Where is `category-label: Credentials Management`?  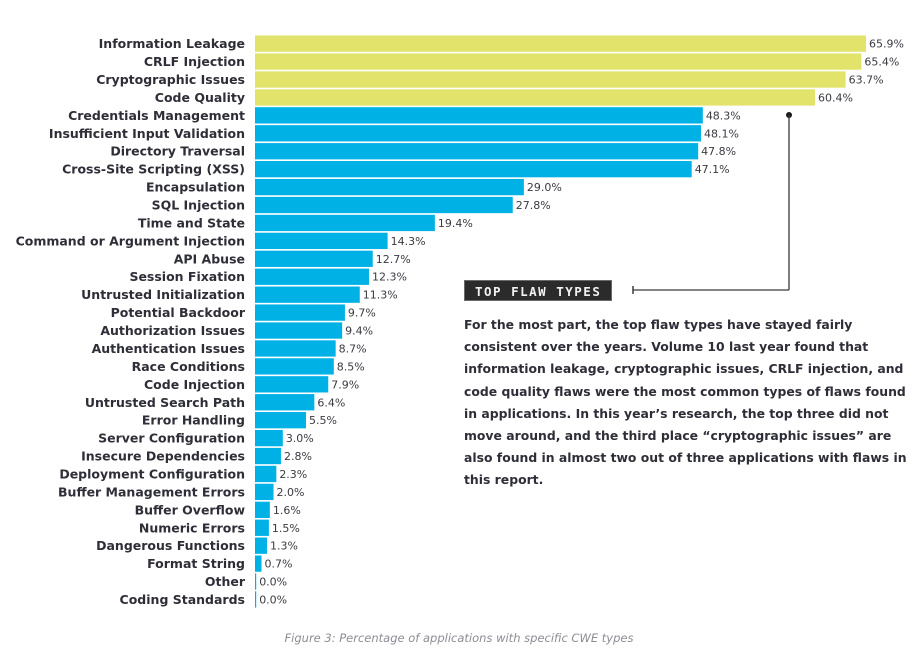 category-label: Credentials Management is located at coordinates (156, 115).